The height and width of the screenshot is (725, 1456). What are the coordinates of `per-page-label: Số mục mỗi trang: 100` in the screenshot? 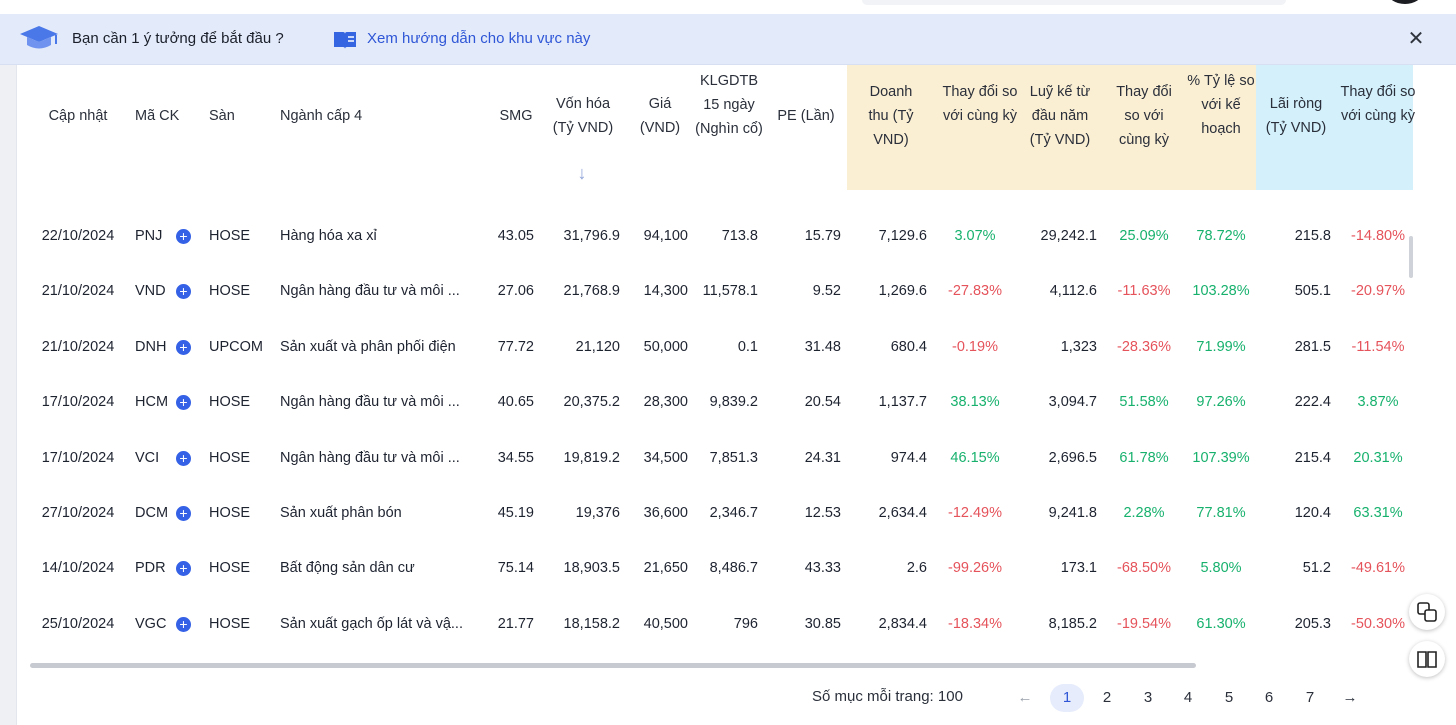 It's located at (887, 696).